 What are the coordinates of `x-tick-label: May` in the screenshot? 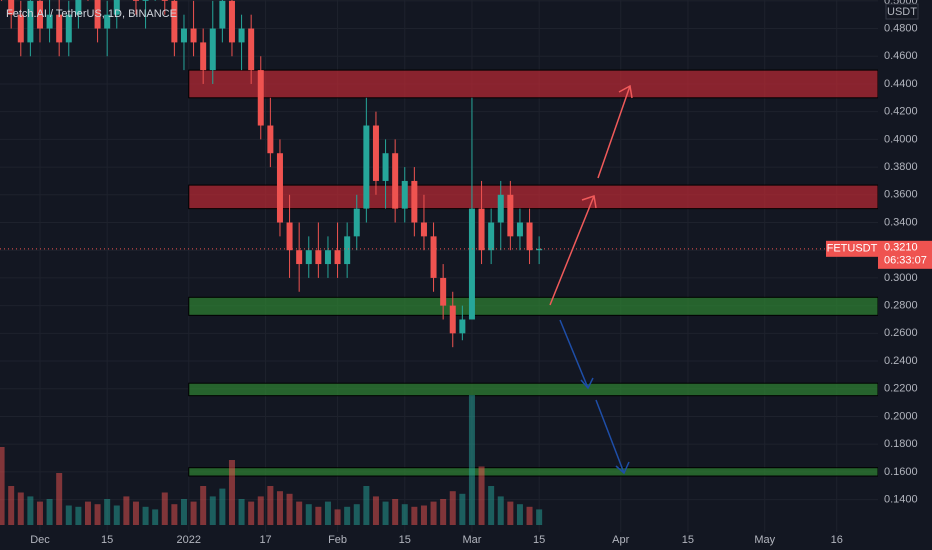 It's located at (764, 540).